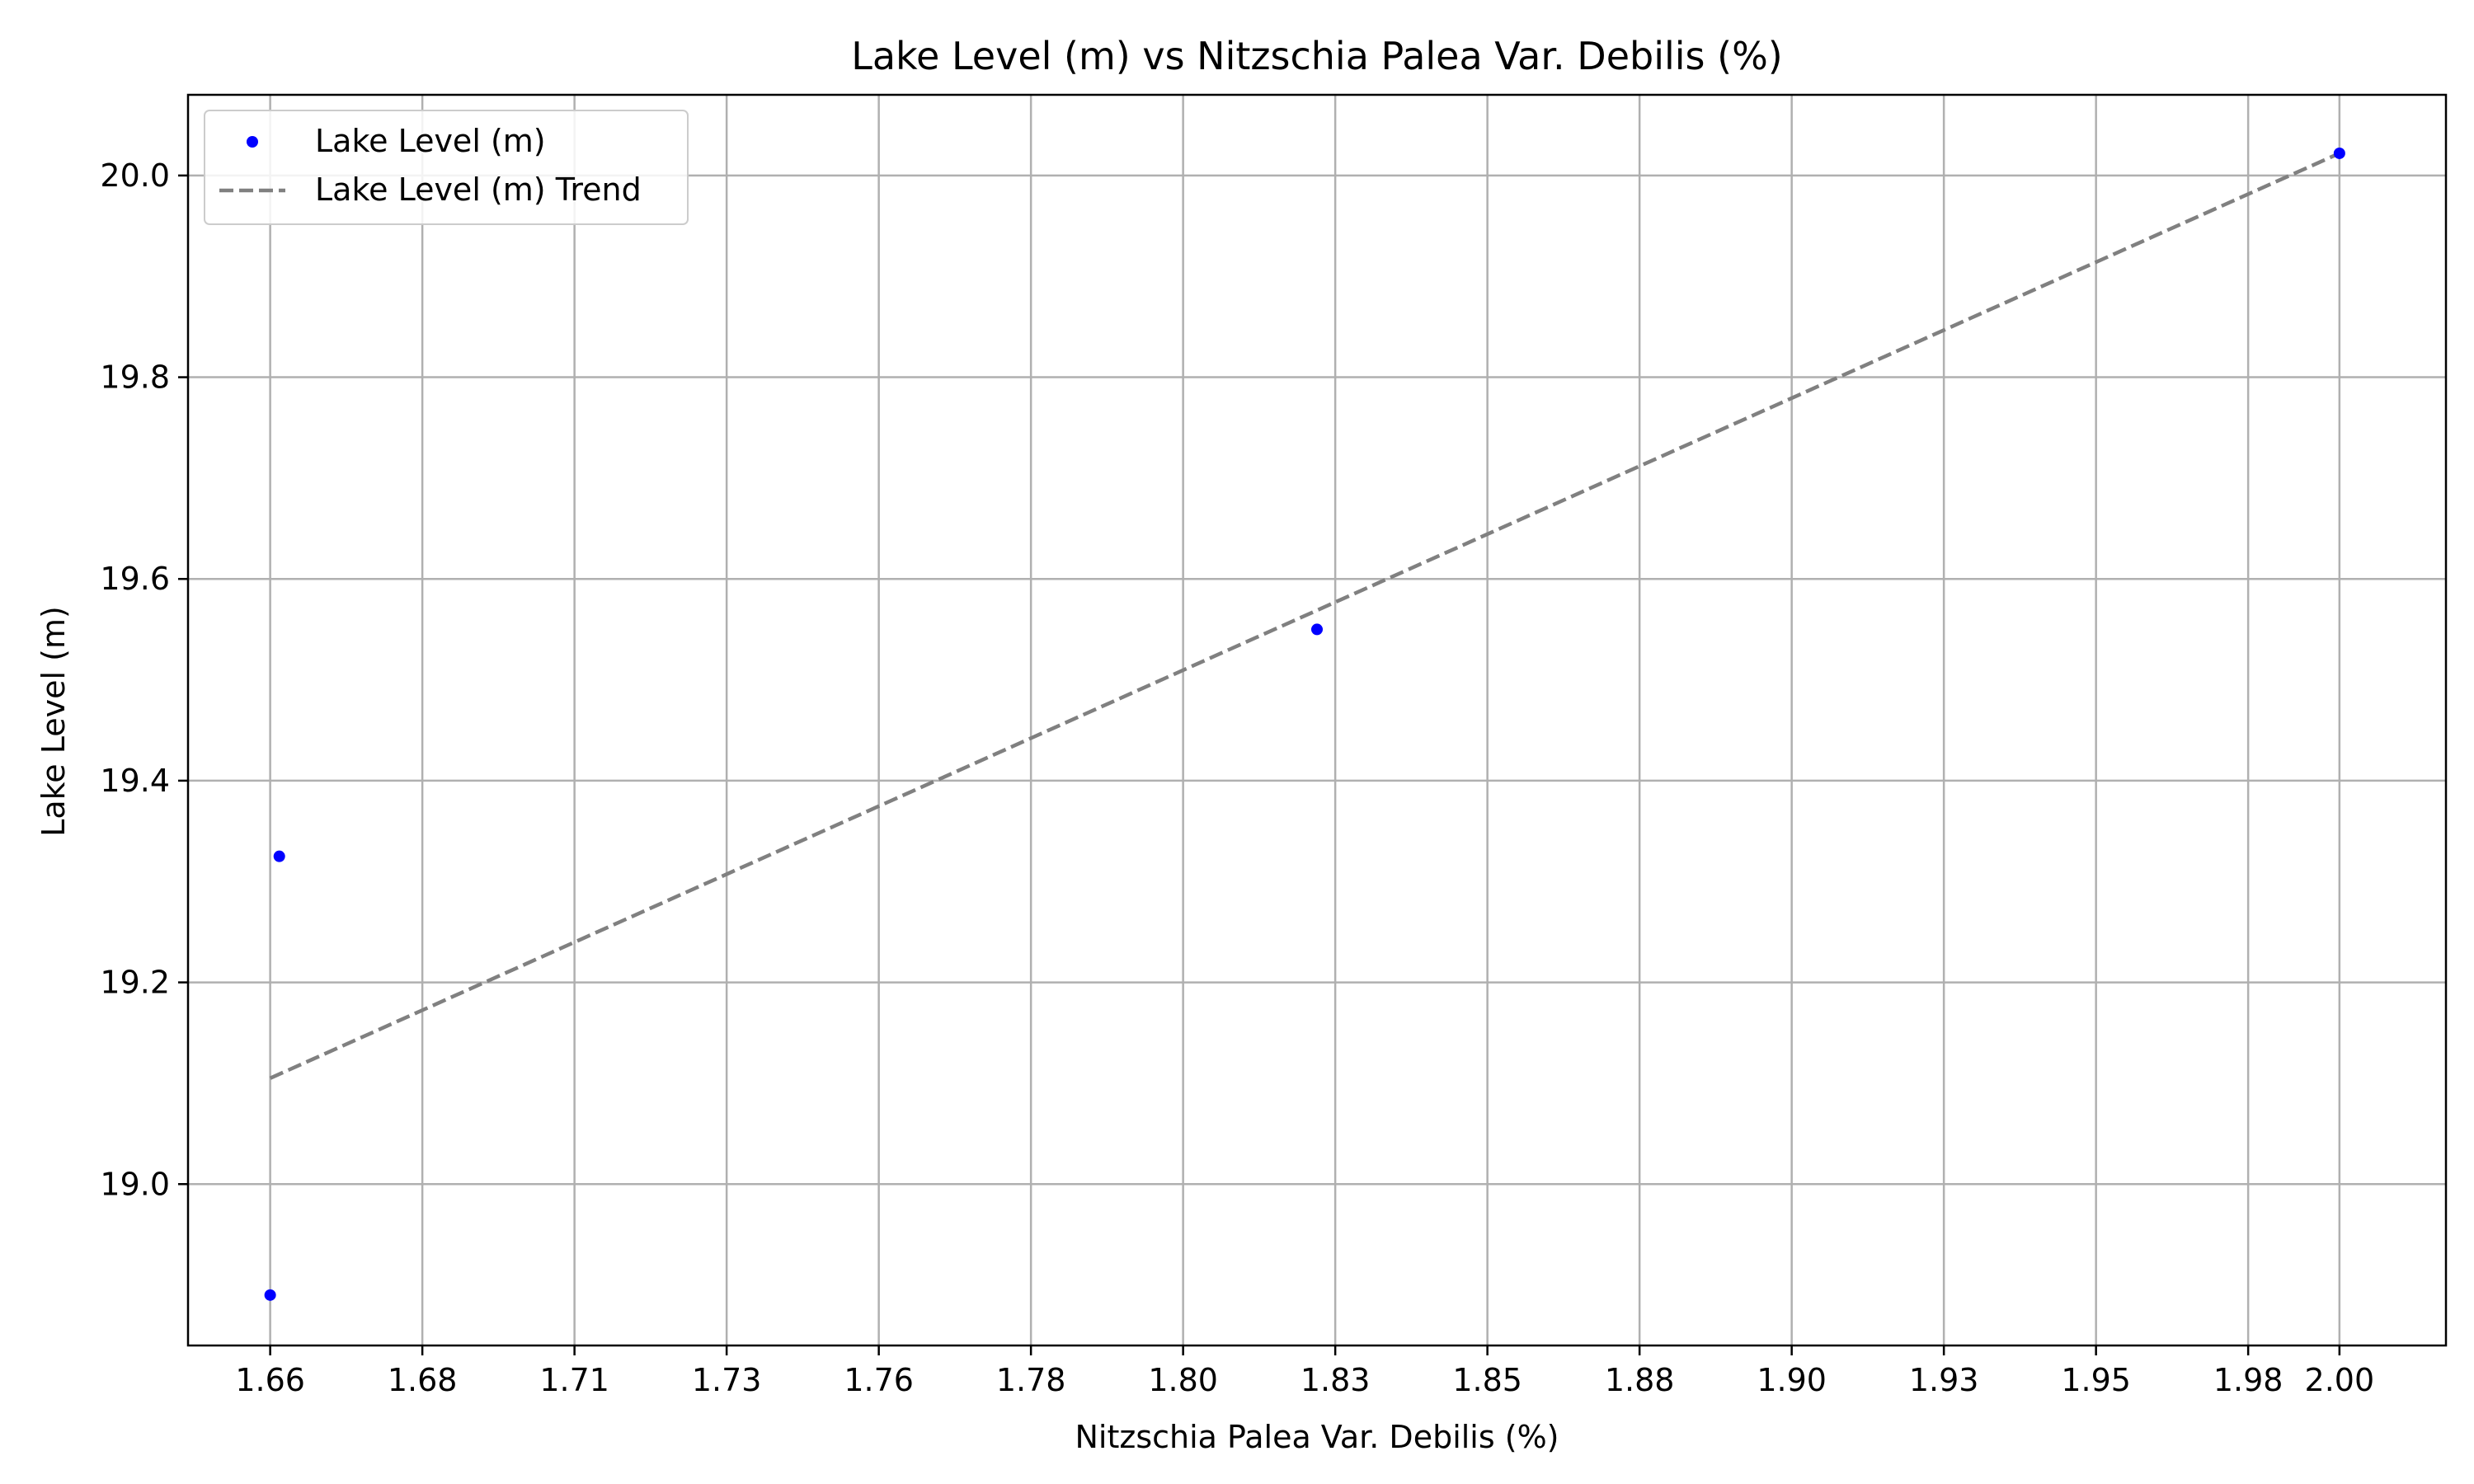  I want to click on legend-marker-points, so click(252, 142).